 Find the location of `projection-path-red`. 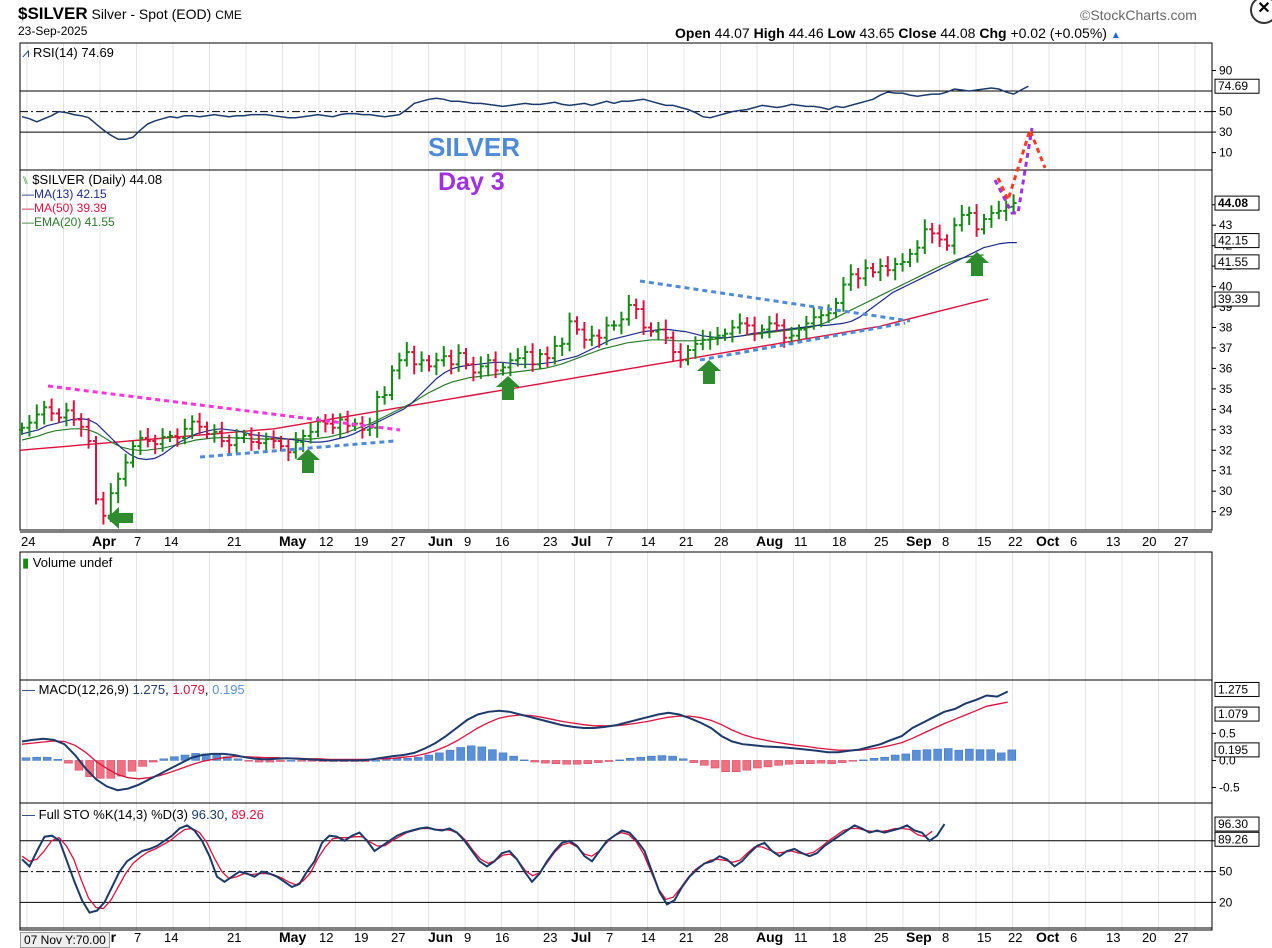

projection-path-red is located at coordinates (1021, 165).